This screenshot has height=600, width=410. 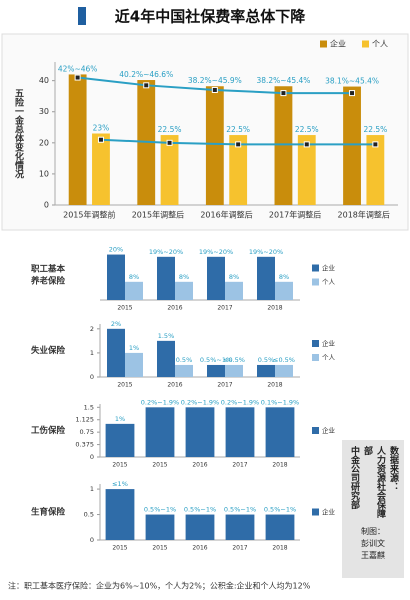 I want to click on credit: 制图： 彭训文 王嘉麒, so click(x=373, y=544).